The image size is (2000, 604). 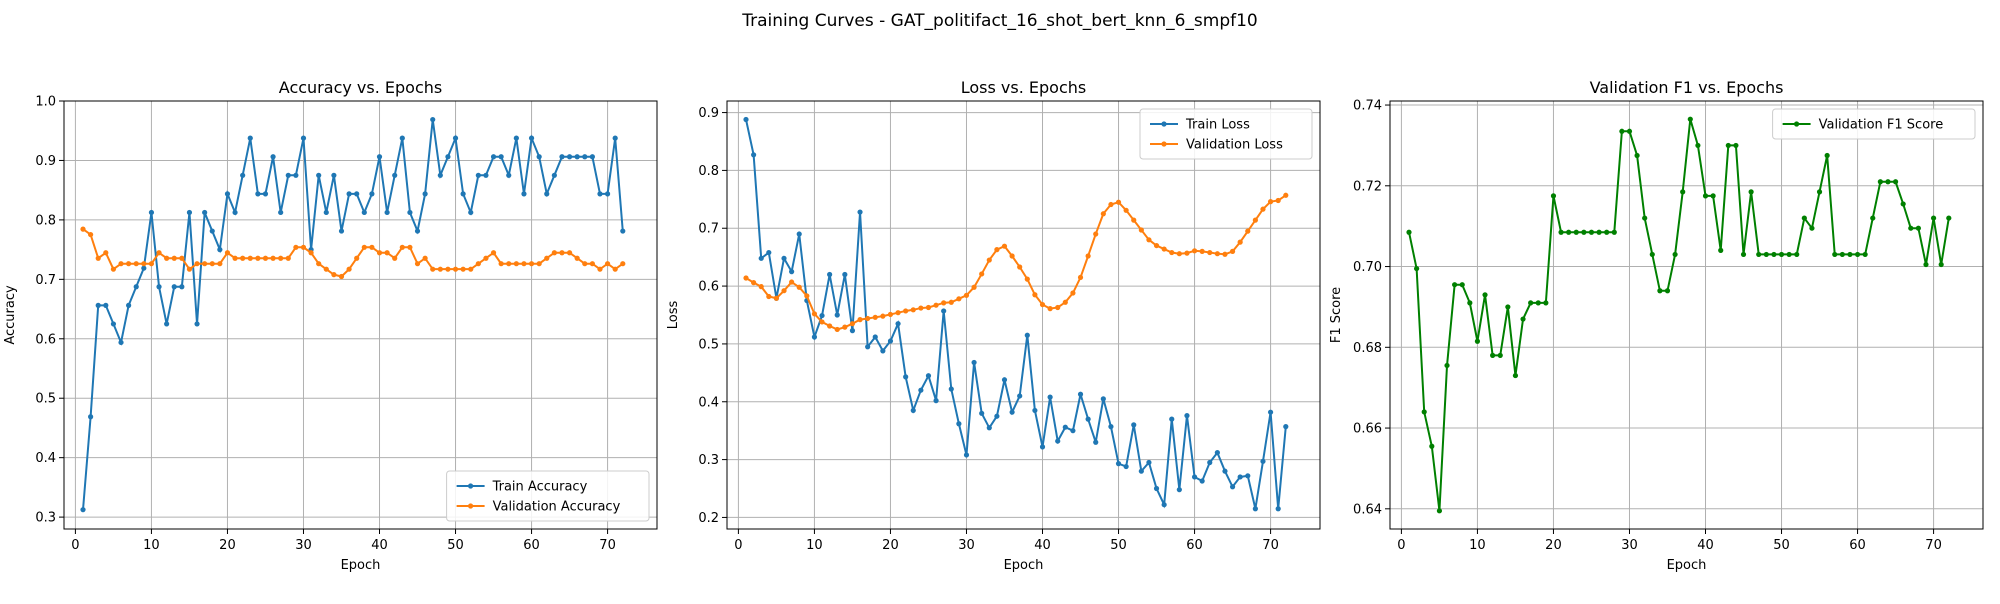 What do you see at coordinates (1234, 145) in the screenshot?
I see `legend-label: Validation Loss` at bounding box center [1234, 145].